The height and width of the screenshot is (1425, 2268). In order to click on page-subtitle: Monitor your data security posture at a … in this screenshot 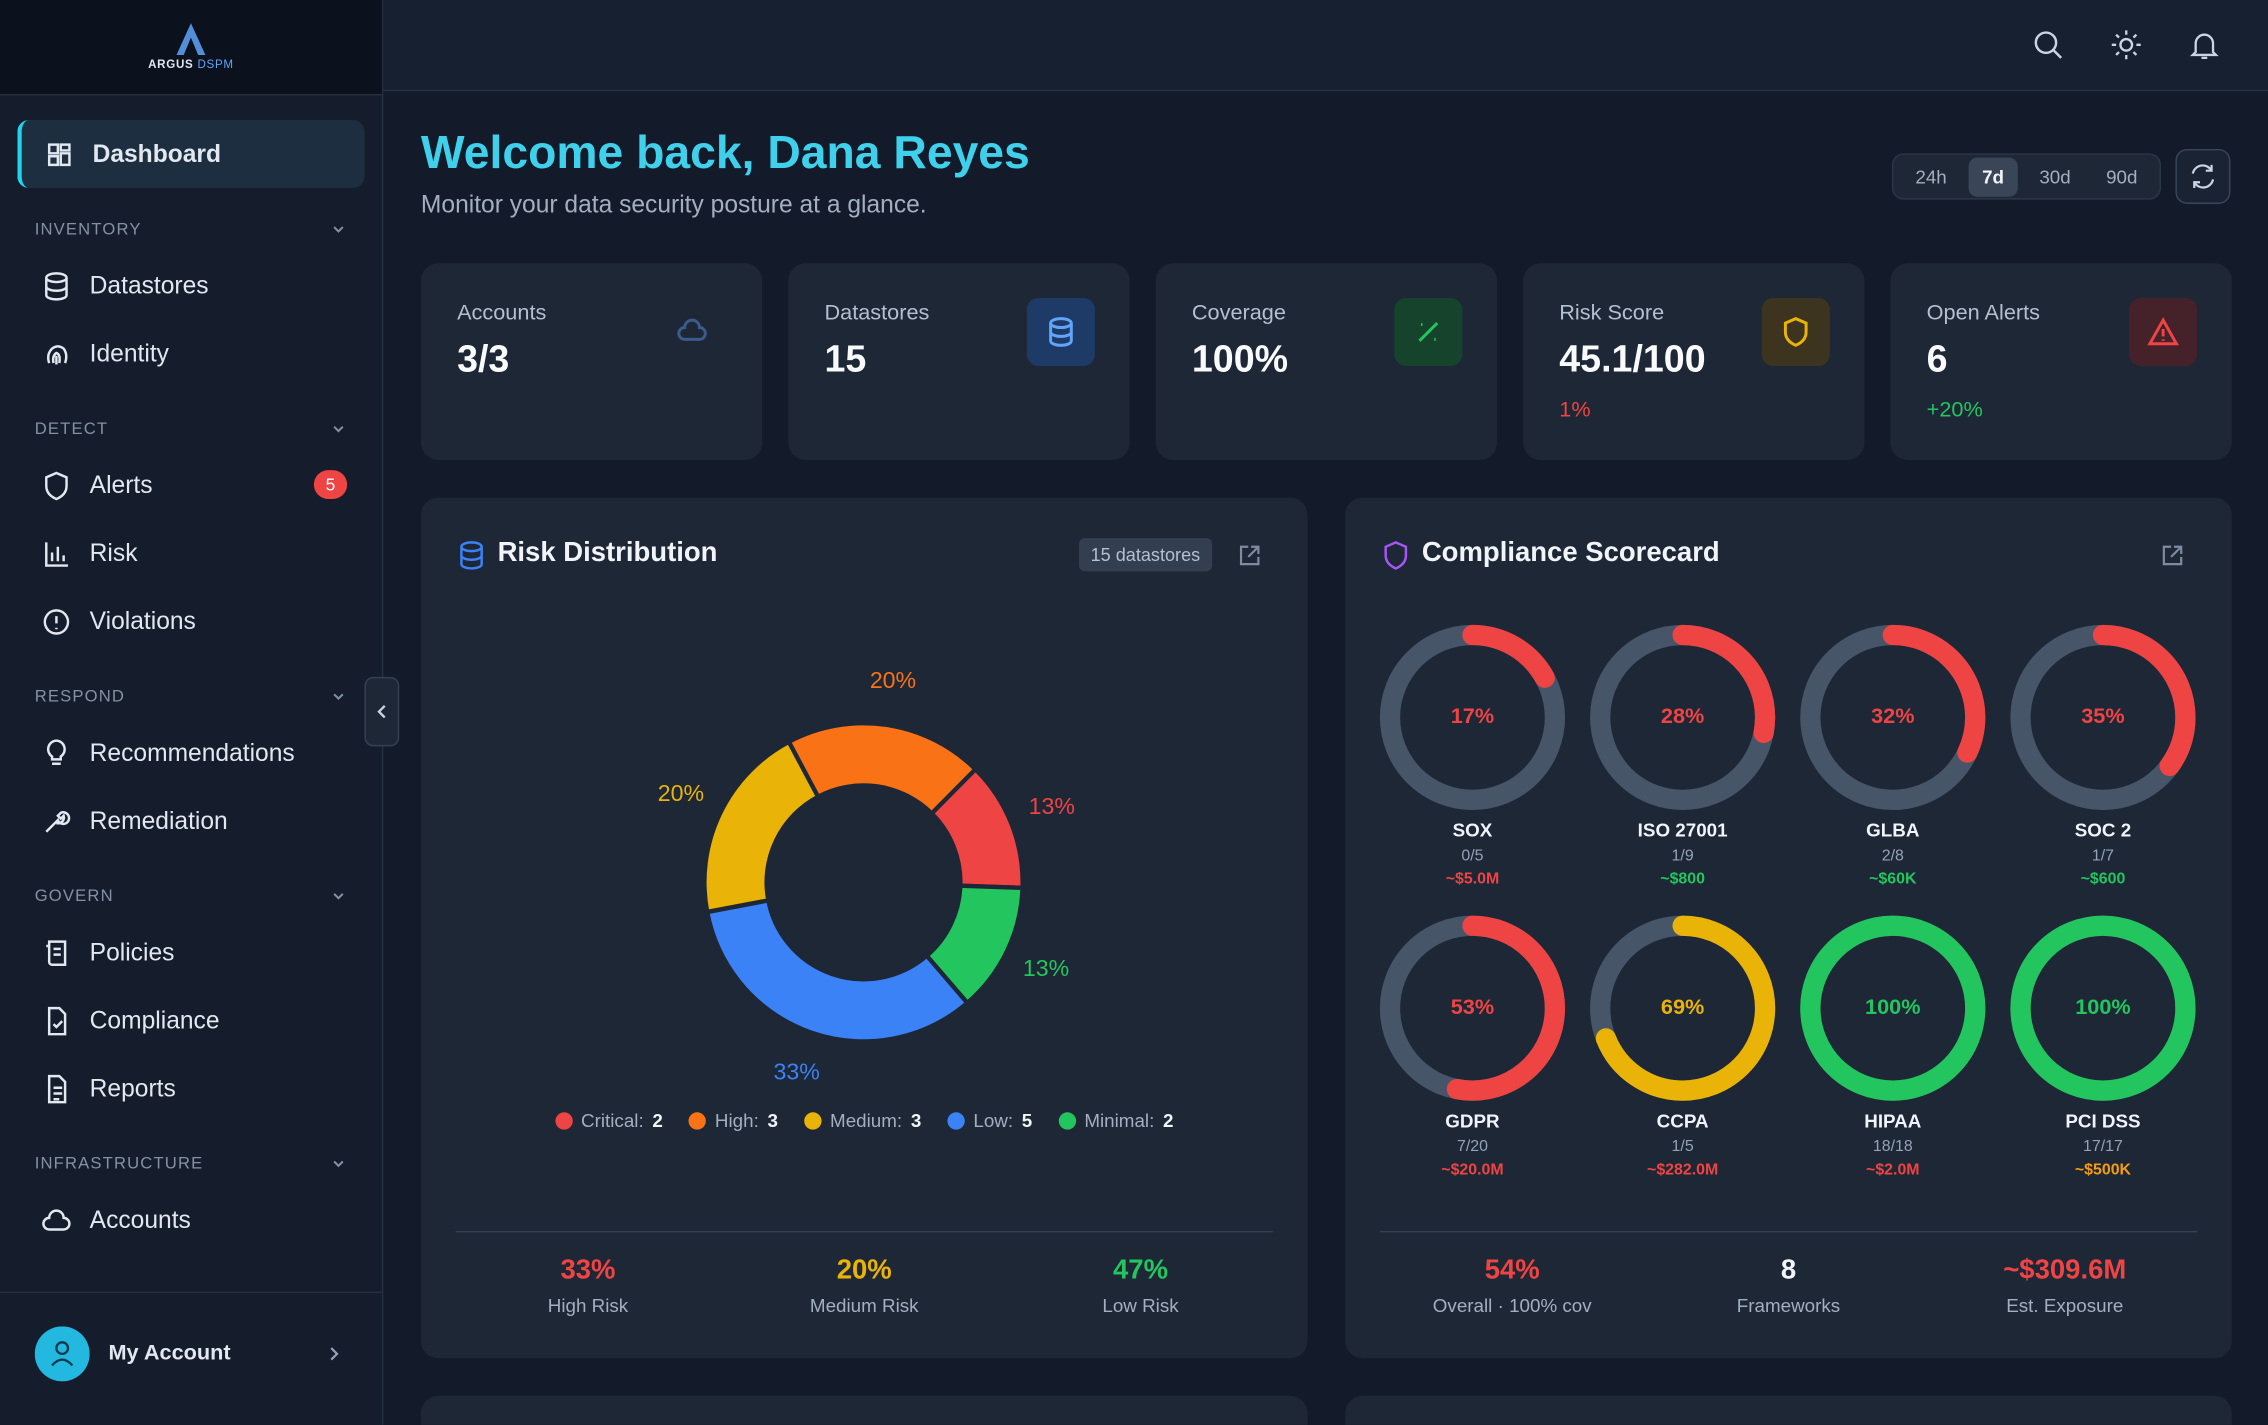, I will do `click(673, 204)`.